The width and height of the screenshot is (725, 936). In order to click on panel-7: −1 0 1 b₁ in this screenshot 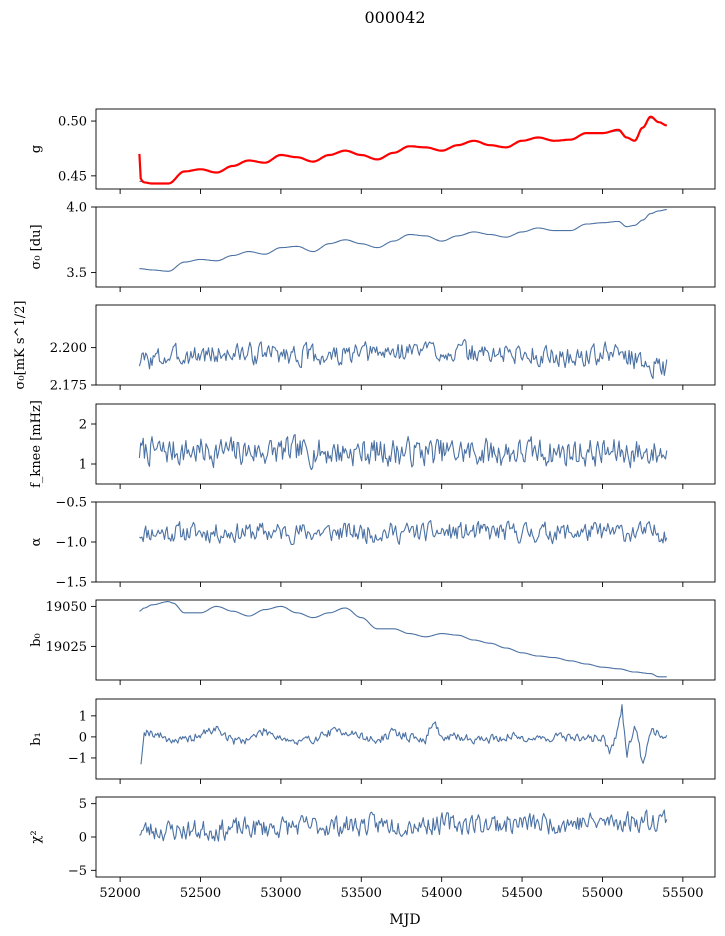, I will do `click(372, 741)`.